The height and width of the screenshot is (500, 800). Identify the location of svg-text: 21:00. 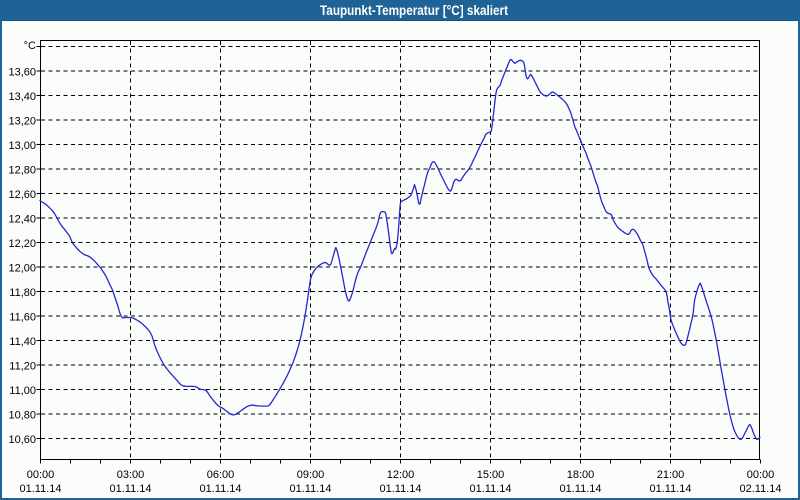
(671, 475).